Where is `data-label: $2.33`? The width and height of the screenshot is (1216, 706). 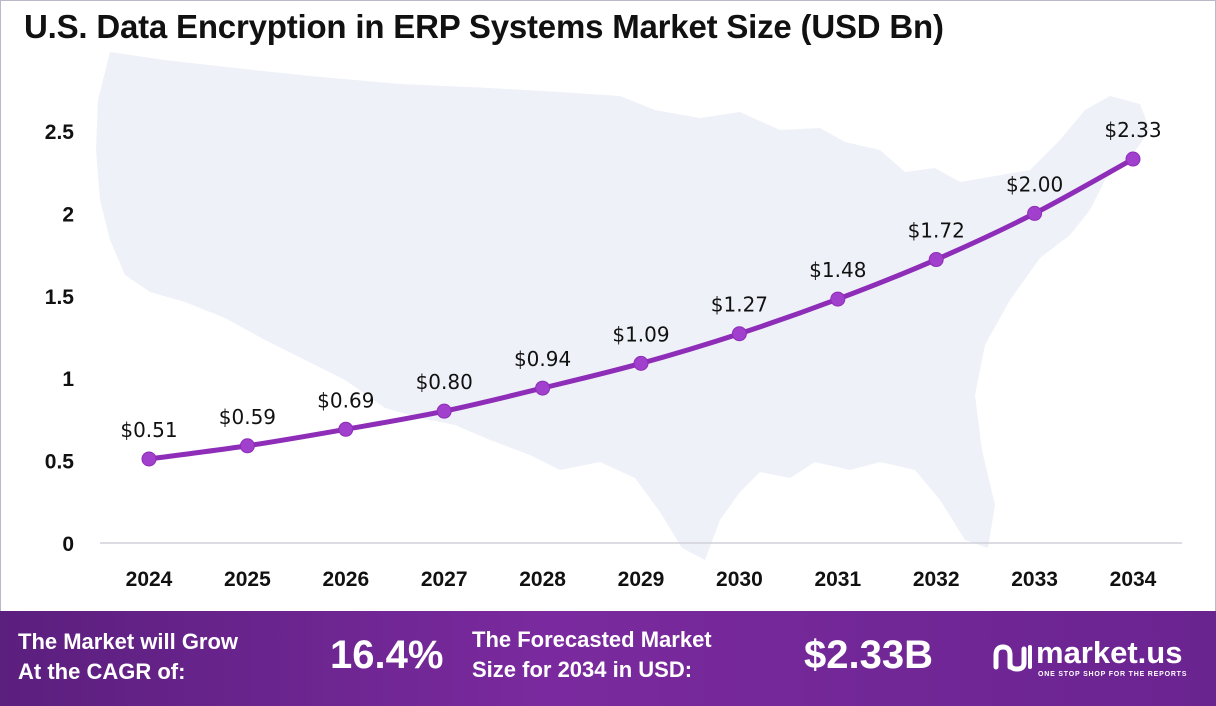 data-label: $2.33 is located at coordinates (1132, 130).